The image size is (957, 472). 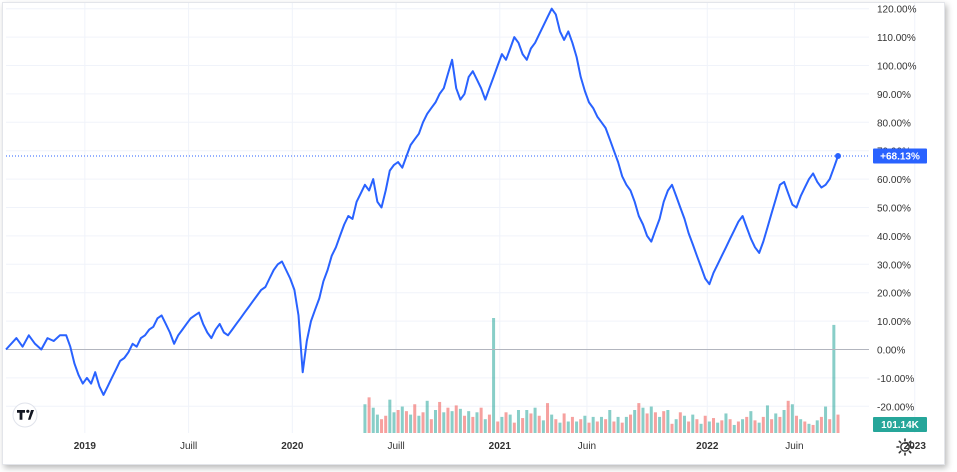 I want to click on volume-badge, so click(x=900, y=424).